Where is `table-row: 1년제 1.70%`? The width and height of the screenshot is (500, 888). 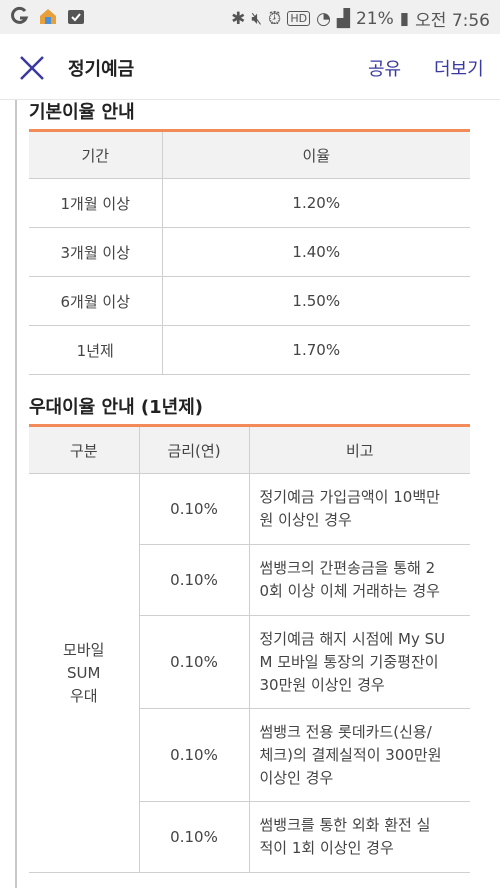 table-row: 1년제 1.70% is located at coordinates (249, 350).